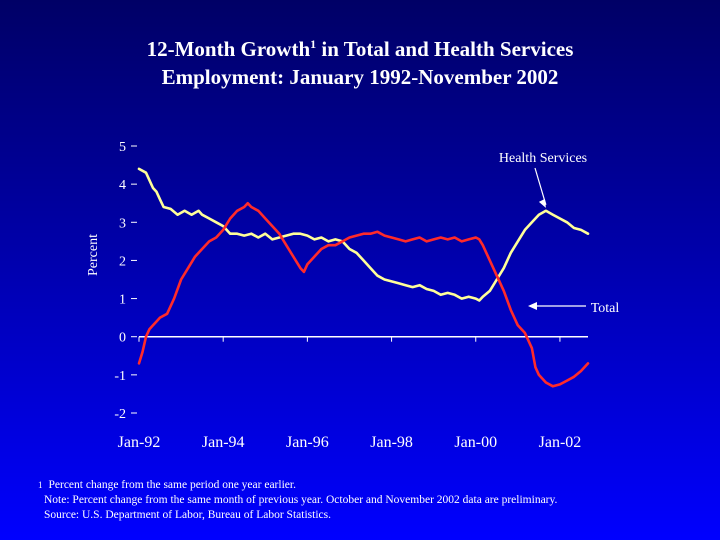 Image resolution: width=720 pixels, height=540 pixels. I want to click on x-tick-label: Jan-96, so click(307, 442).